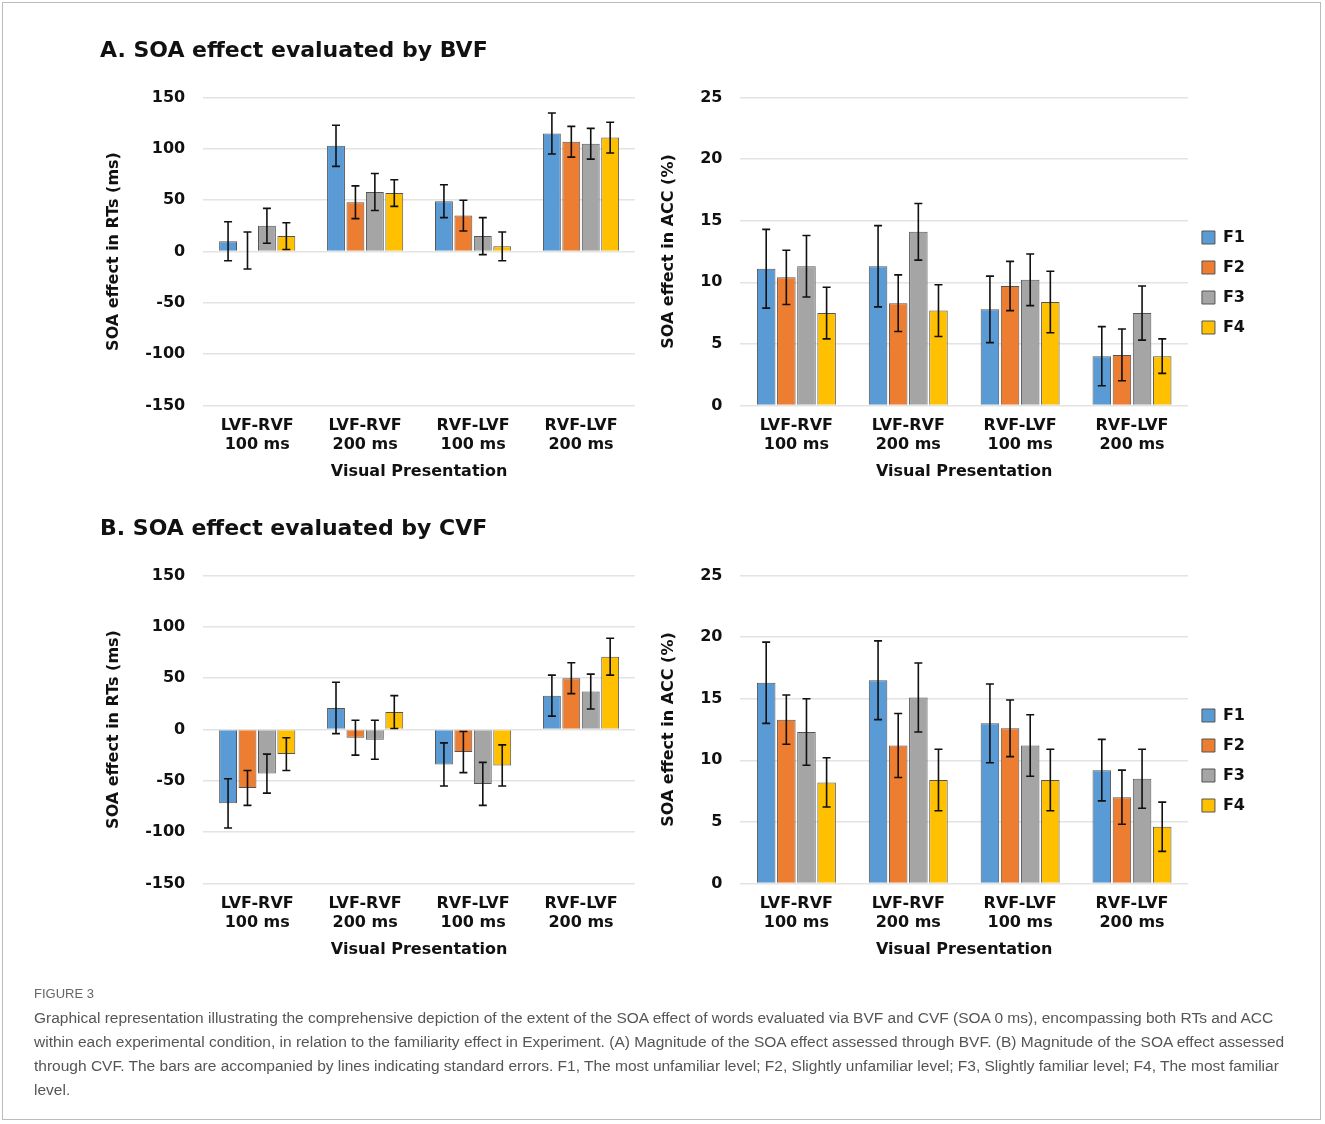 This screenshot has height=1124, width=1325. What do you see at coordinates (64, 994) in the screenshot?
I see `caption: FIGURE 3` at bounding box center [64, 994].